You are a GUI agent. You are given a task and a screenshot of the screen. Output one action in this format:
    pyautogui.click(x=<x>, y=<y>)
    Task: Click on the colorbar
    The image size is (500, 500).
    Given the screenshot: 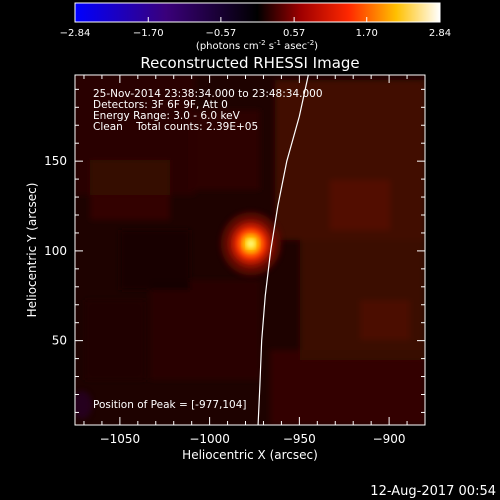 What is the action you would take?
    pyautogui.click(x=257, y=12)
    